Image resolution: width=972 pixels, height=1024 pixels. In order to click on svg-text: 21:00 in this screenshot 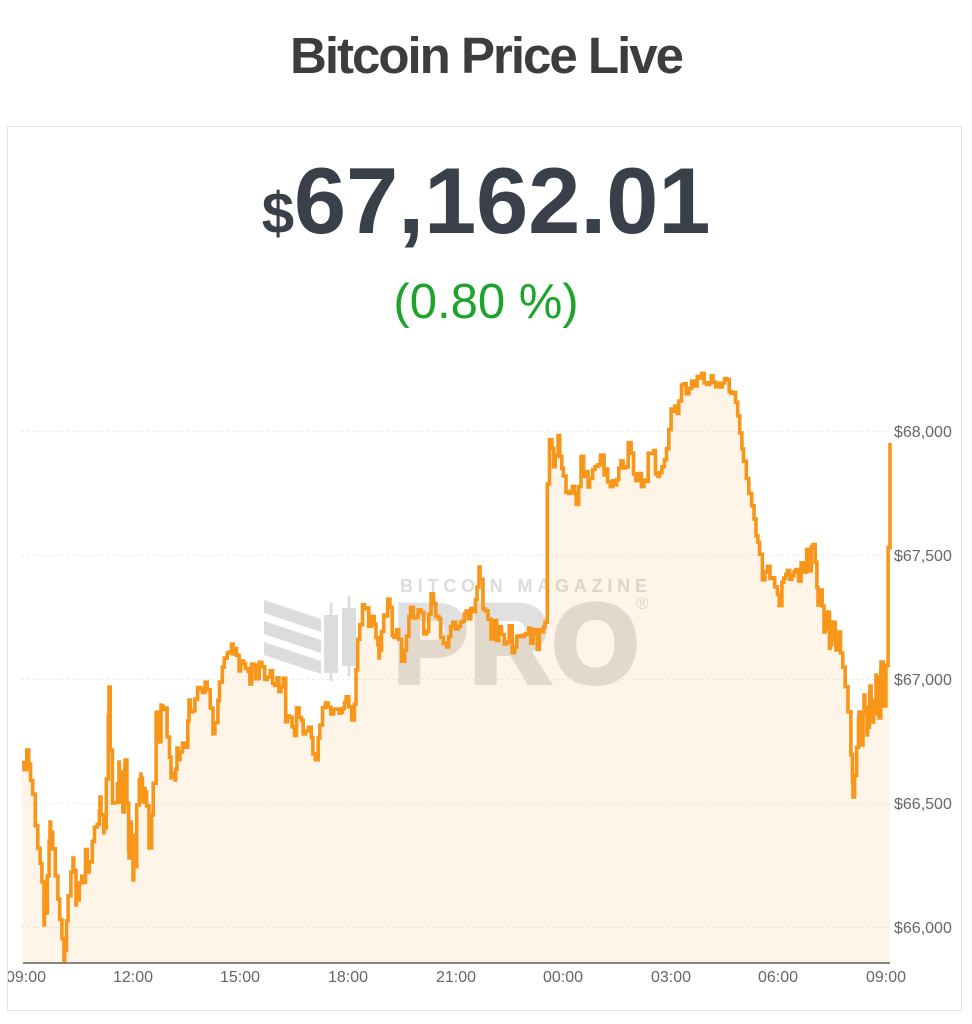, I will do `click(456, 977)`.